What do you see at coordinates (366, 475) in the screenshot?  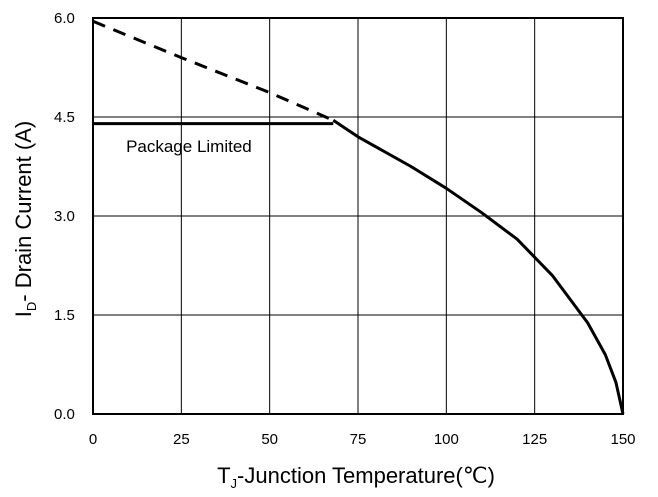 I see `x-axis-label-suffix: -Junction Temperature(℃)` at bounding box center [366, 475].